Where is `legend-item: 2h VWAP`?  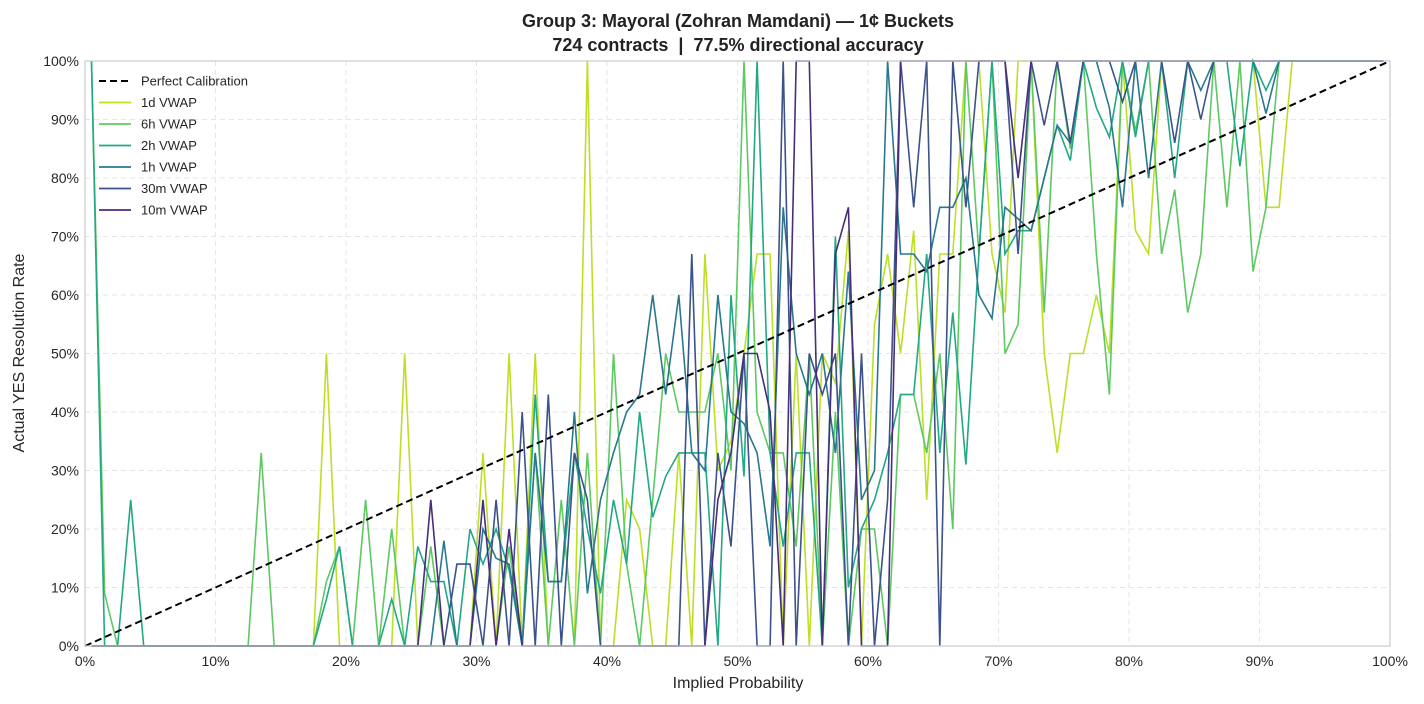 legend-item: 2h VWAP is located at coordinates (148, 145).